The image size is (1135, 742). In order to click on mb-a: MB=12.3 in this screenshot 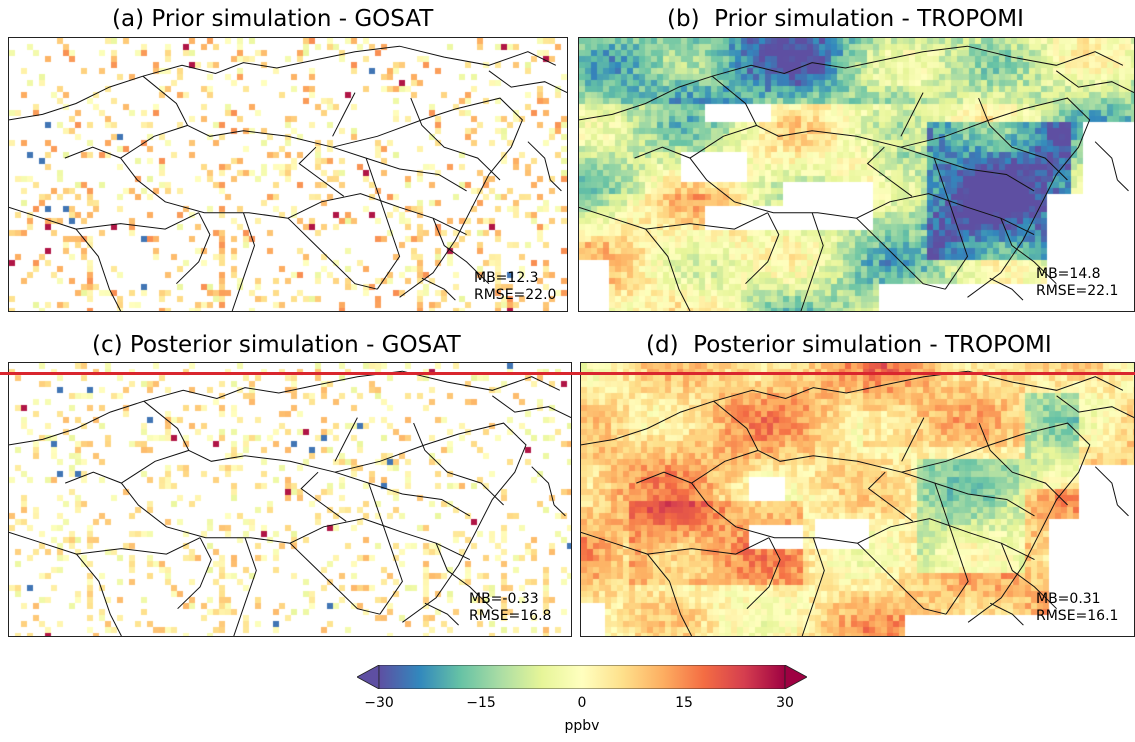, I will do `click(506, 278)`.